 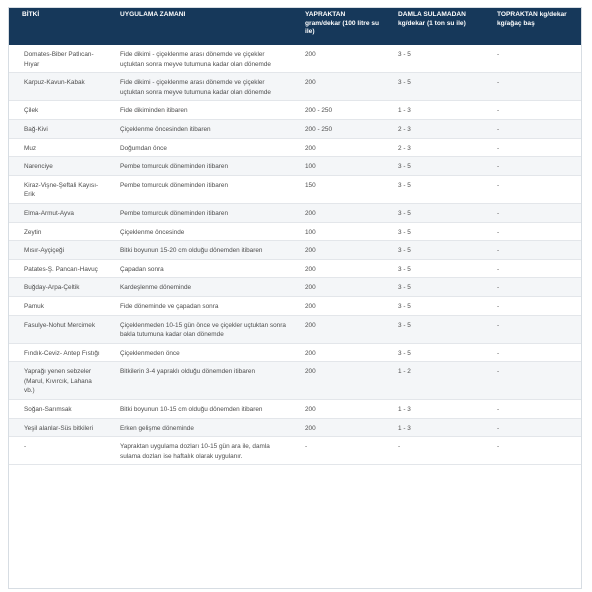 I want to click on cell-plant: Narenciye, so click(x=58, y=166).